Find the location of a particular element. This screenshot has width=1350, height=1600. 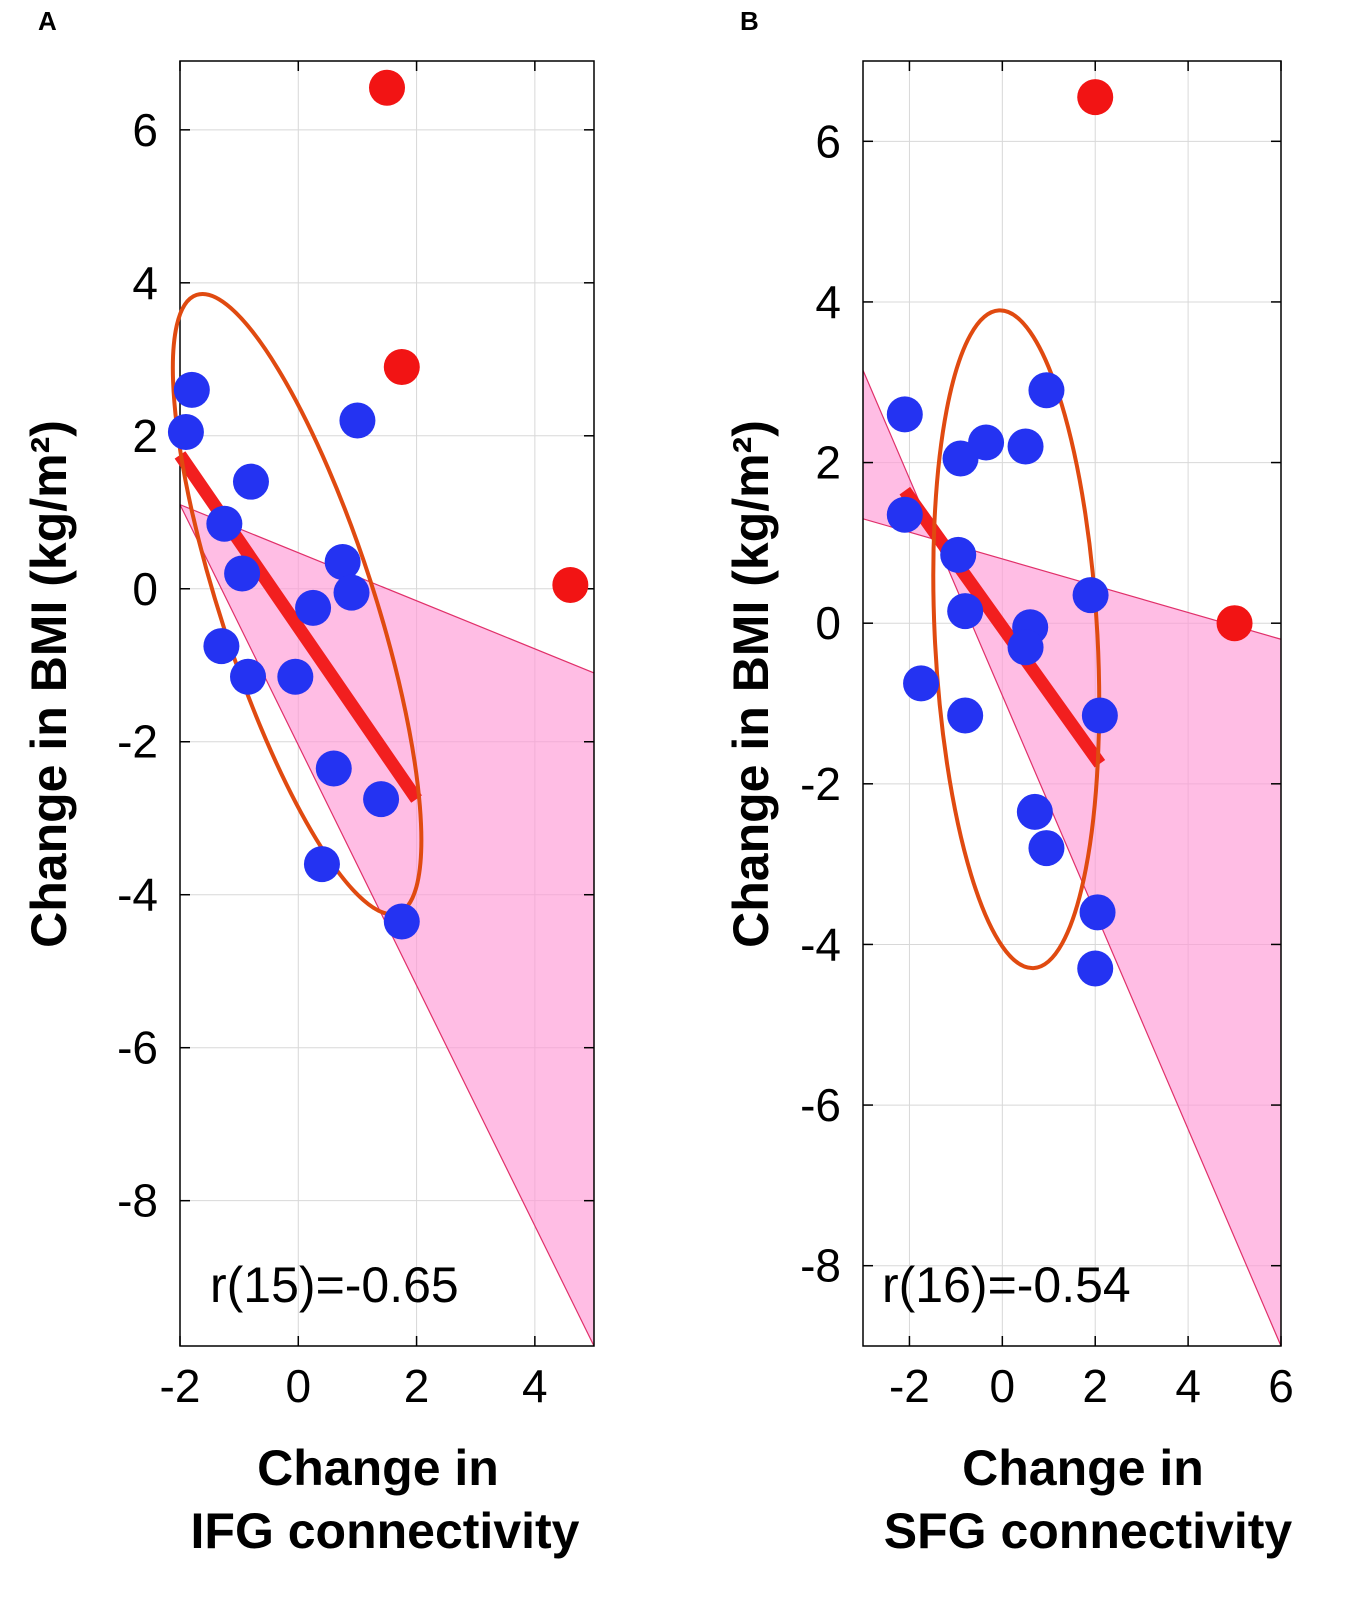

panel-b-ytick-label-2: 2 is located at coordinates (828, 463).